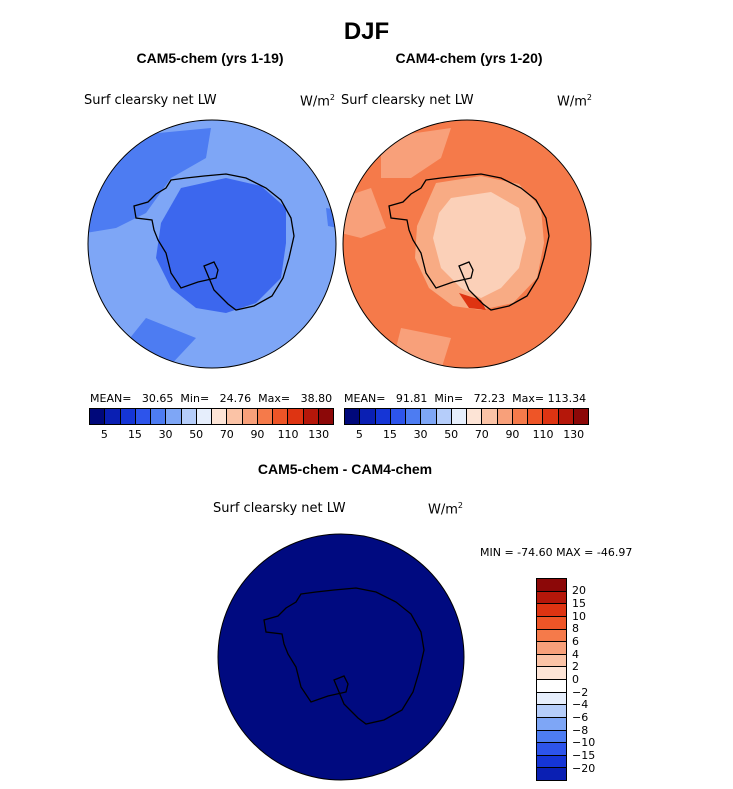  What do you see at coordinates (210, 58) in the screenshot?
I see `panel-title-cam5: CAM5-chem (yrs 1-19)` at bounding box center [210, 58].